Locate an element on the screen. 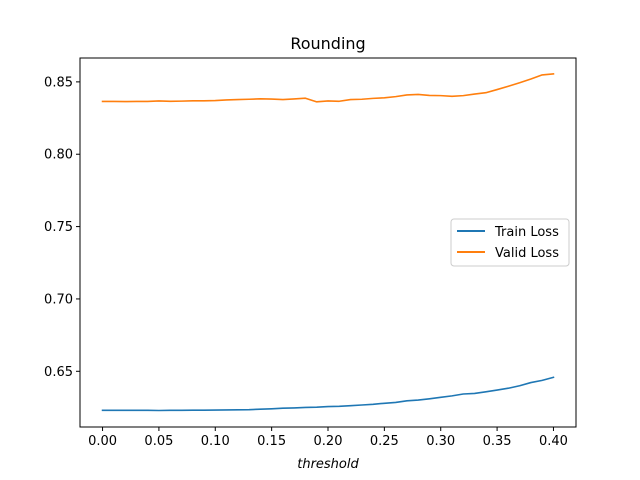 This screenshot has height=480, width=640. y-tick-label: 0.85 is located at coordinates (58, 82).